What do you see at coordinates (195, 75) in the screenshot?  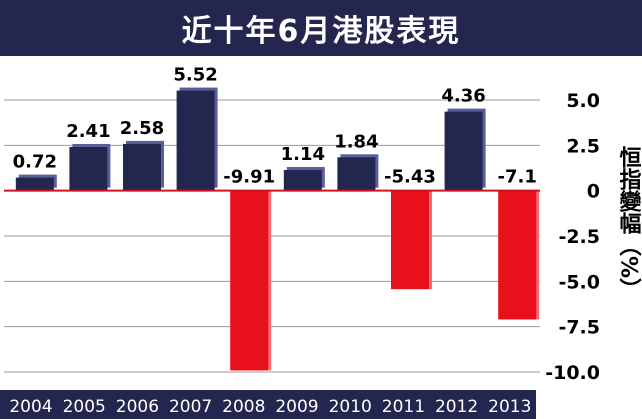 I see `data-label-2007: 5.52` at bounding box center [195, 75].